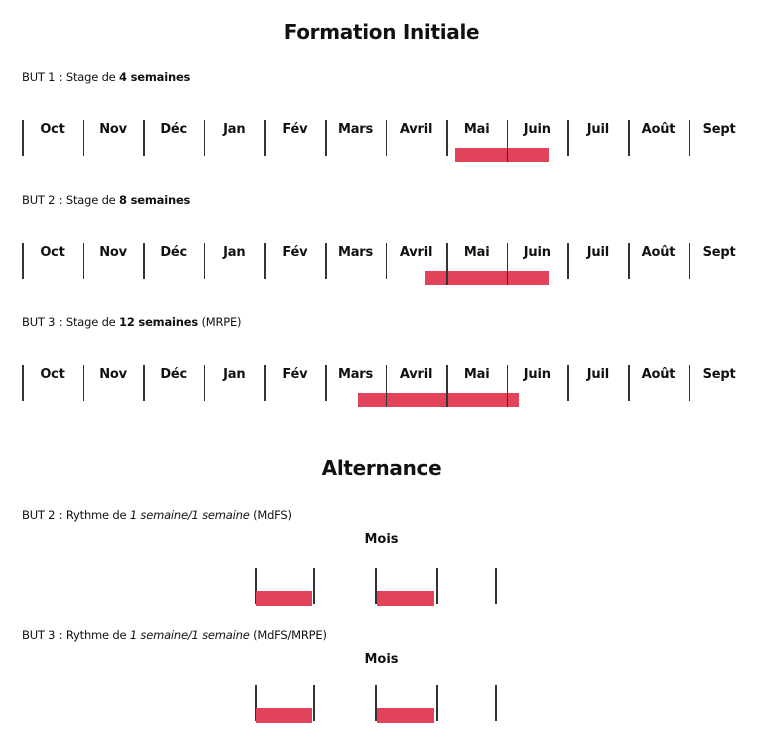 Image resolution: width=763 pixels, height=746 pixels. What do you see at coordinates (381, 32) in the screenshot?
I see `title-formation-initiale: Formation Initiale` at bounding box center [381, 32].